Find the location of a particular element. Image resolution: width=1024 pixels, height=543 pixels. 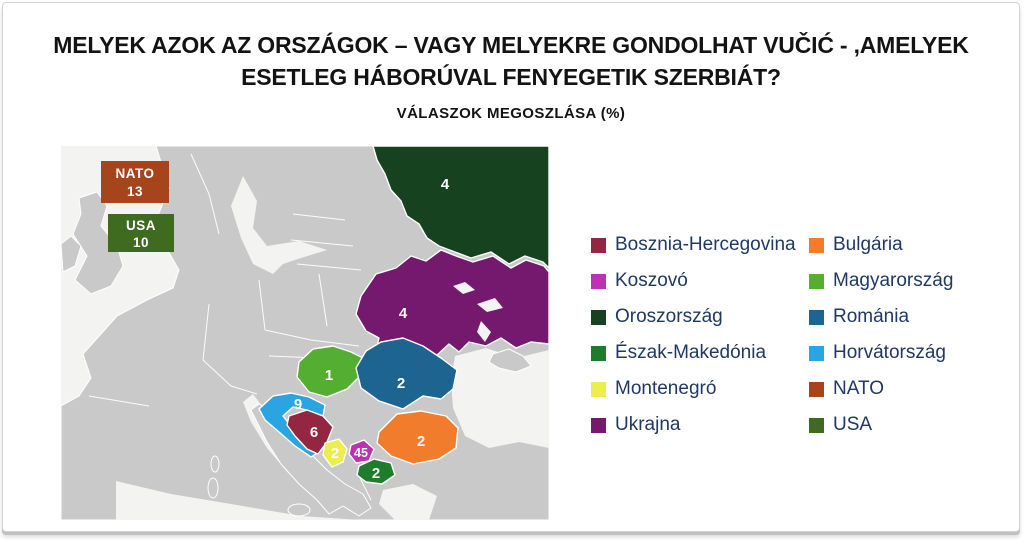

sea-black-sea is located at coordinates (500, 398).